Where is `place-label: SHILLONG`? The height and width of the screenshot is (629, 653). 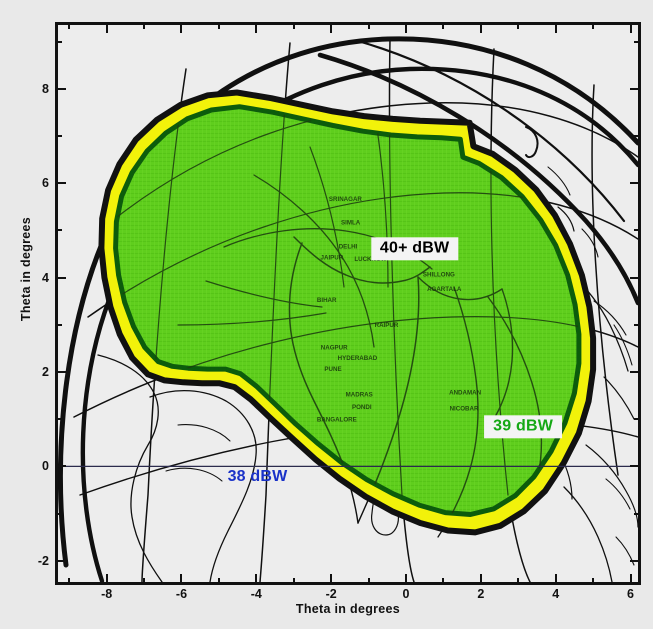 place-label: SHILLONG is located at coordinates (439, 275).